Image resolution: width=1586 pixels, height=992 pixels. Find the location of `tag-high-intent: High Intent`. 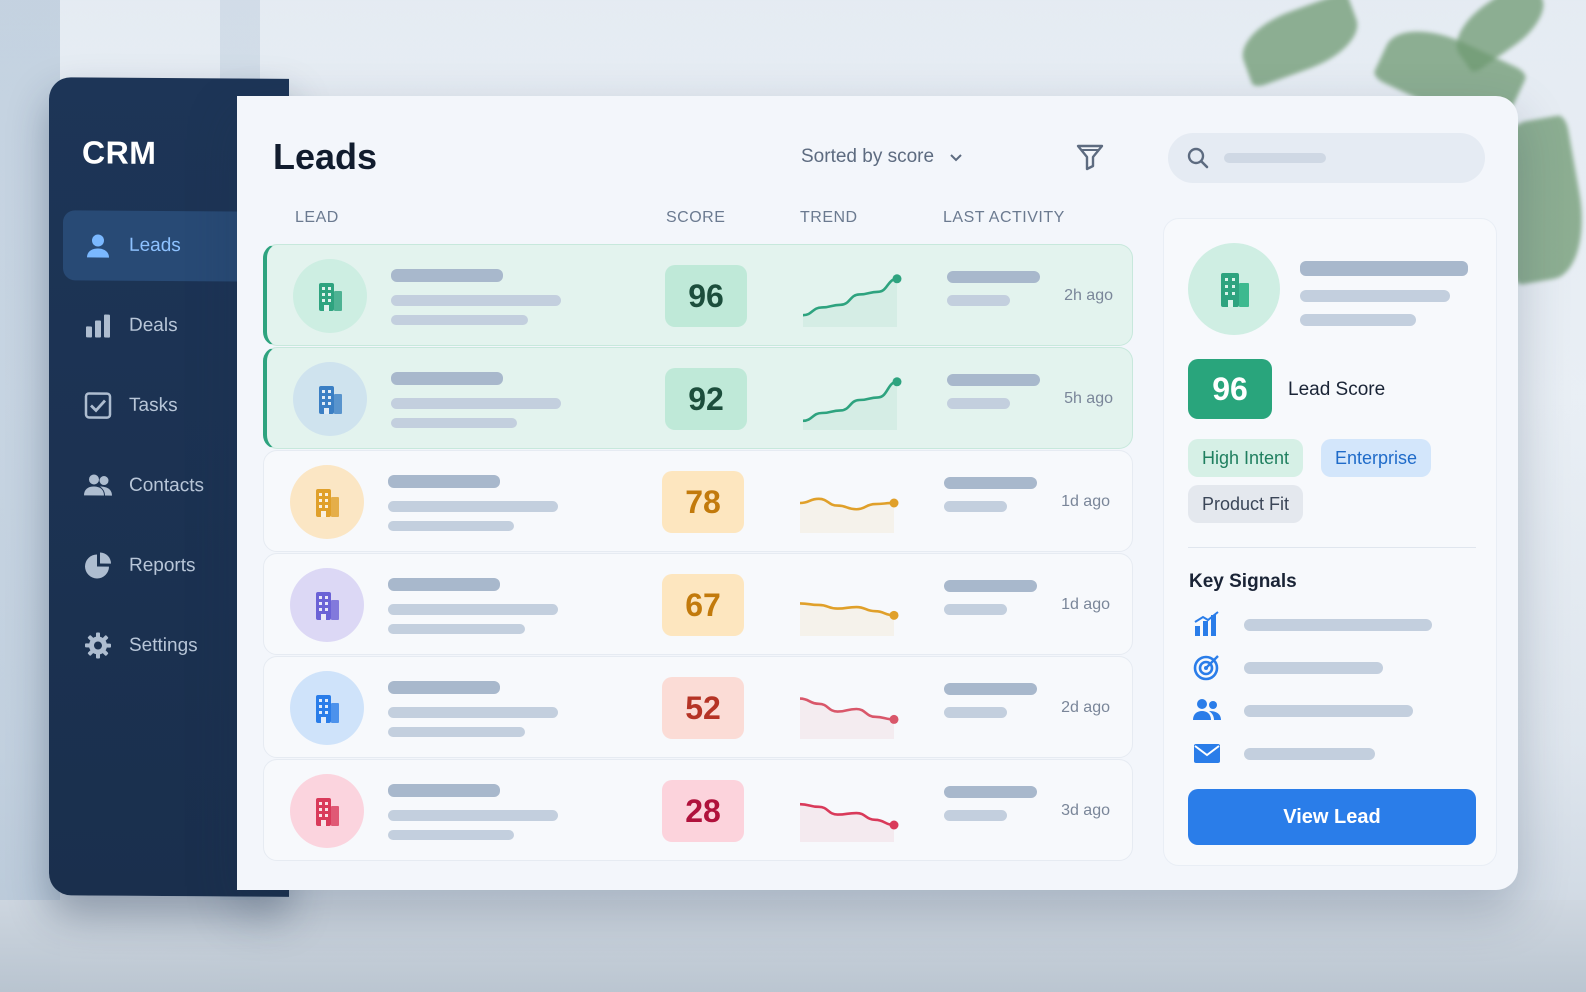

tag-high-intent: High Intent is located at coordinates (1246, 458).